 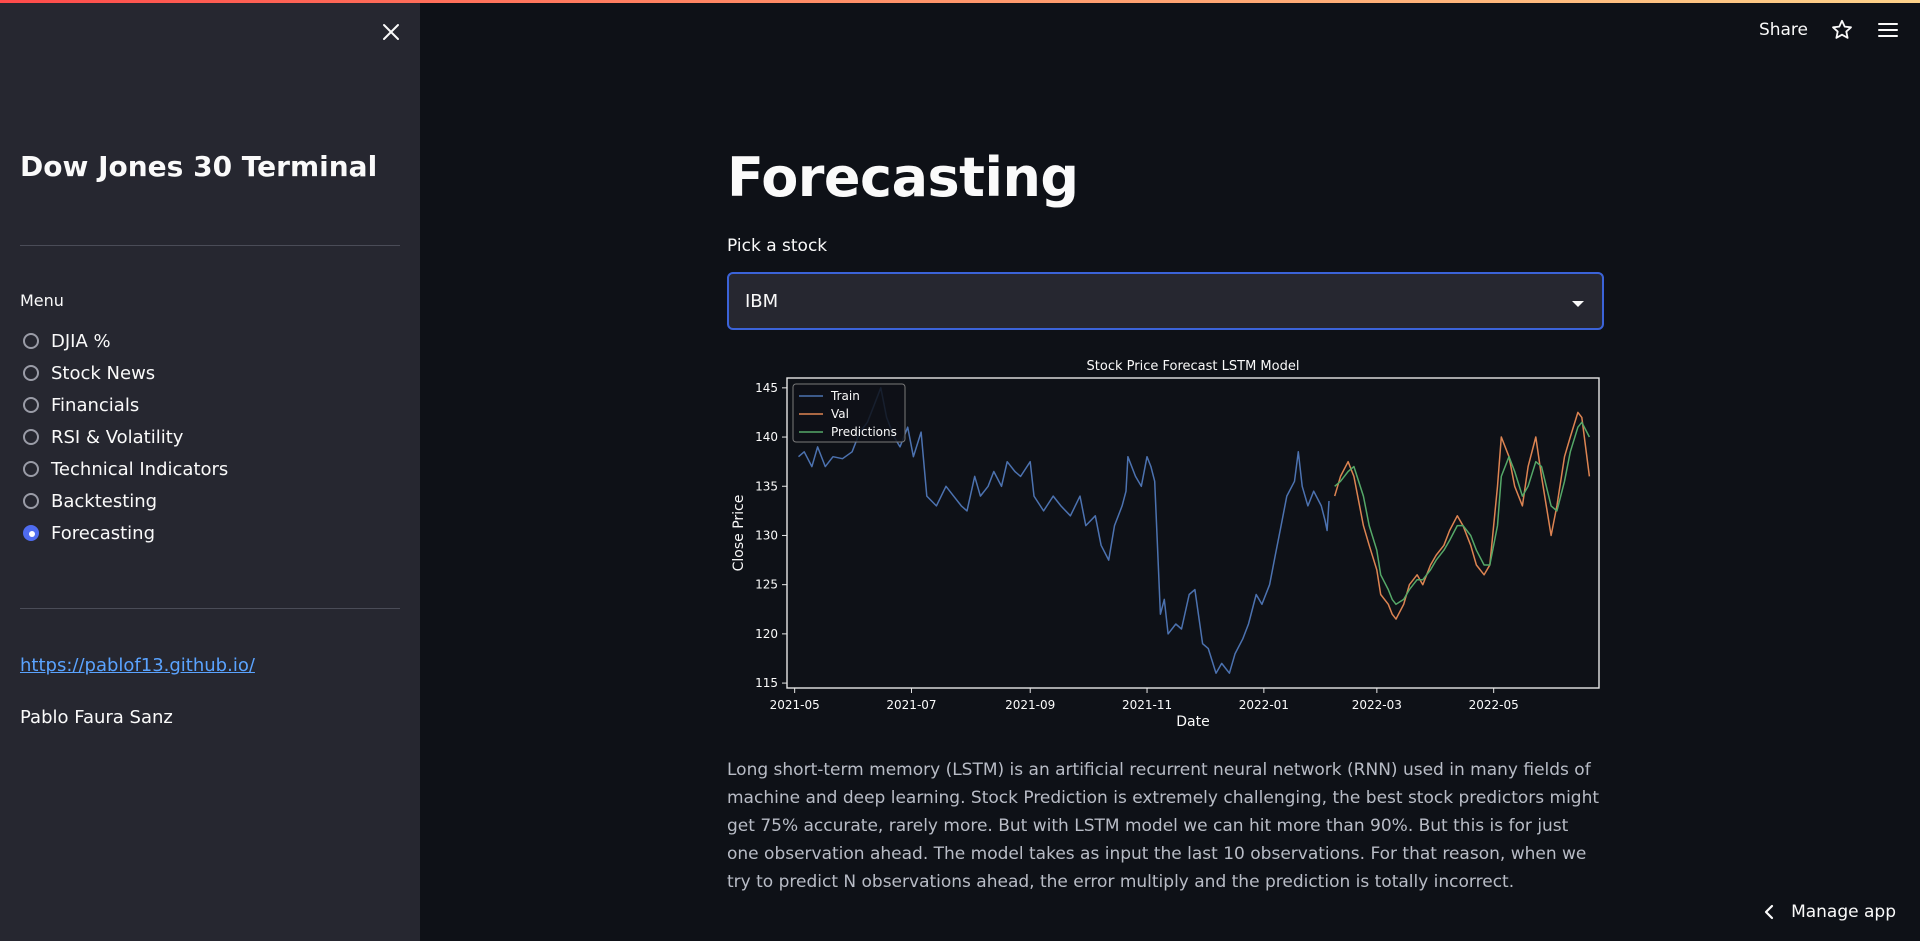 I want to click on menu-item-label: Financials, so click(x=95, y=405).